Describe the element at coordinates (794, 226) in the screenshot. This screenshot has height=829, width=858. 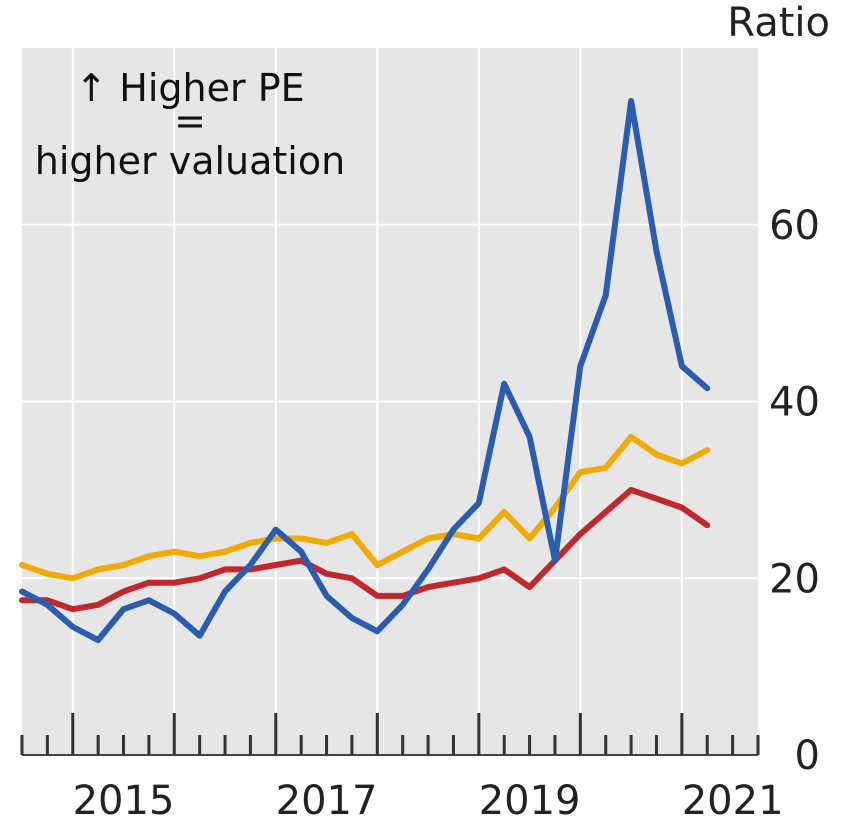
I see `y-tick-label-3: 60` at that location.